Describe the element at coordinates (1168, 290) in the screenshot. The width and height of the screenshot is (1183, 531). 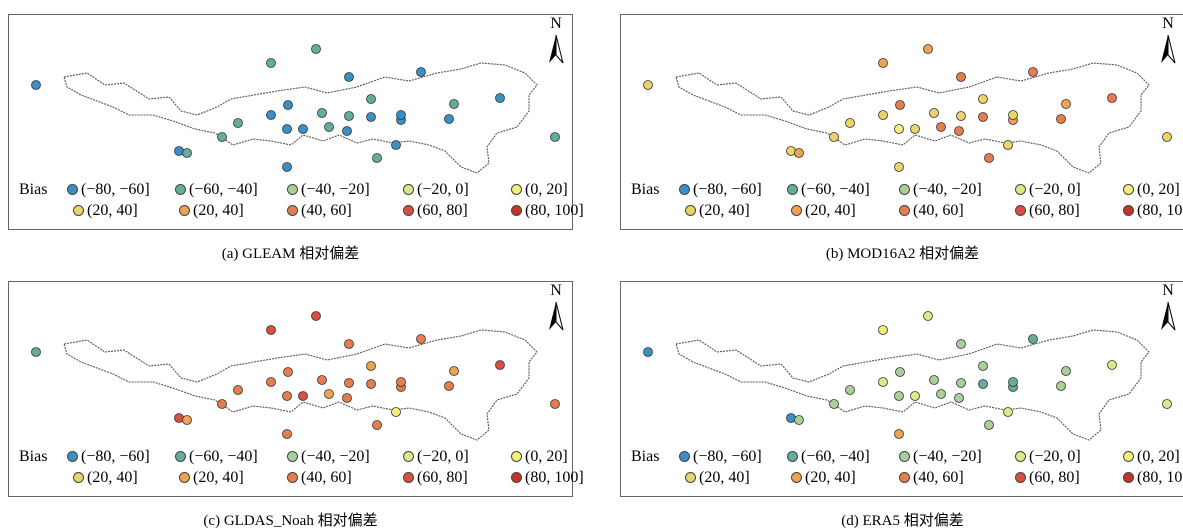
I see `north-label: N` at that location.